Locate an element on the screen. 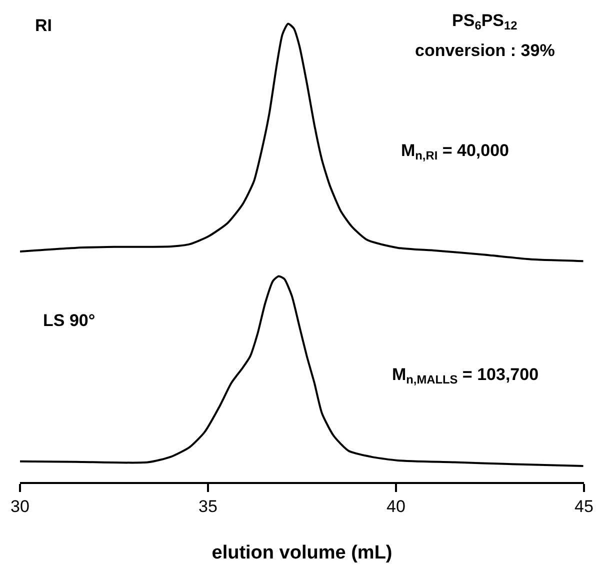  x-tick-label: 30 is located at coordinates (20, 506).